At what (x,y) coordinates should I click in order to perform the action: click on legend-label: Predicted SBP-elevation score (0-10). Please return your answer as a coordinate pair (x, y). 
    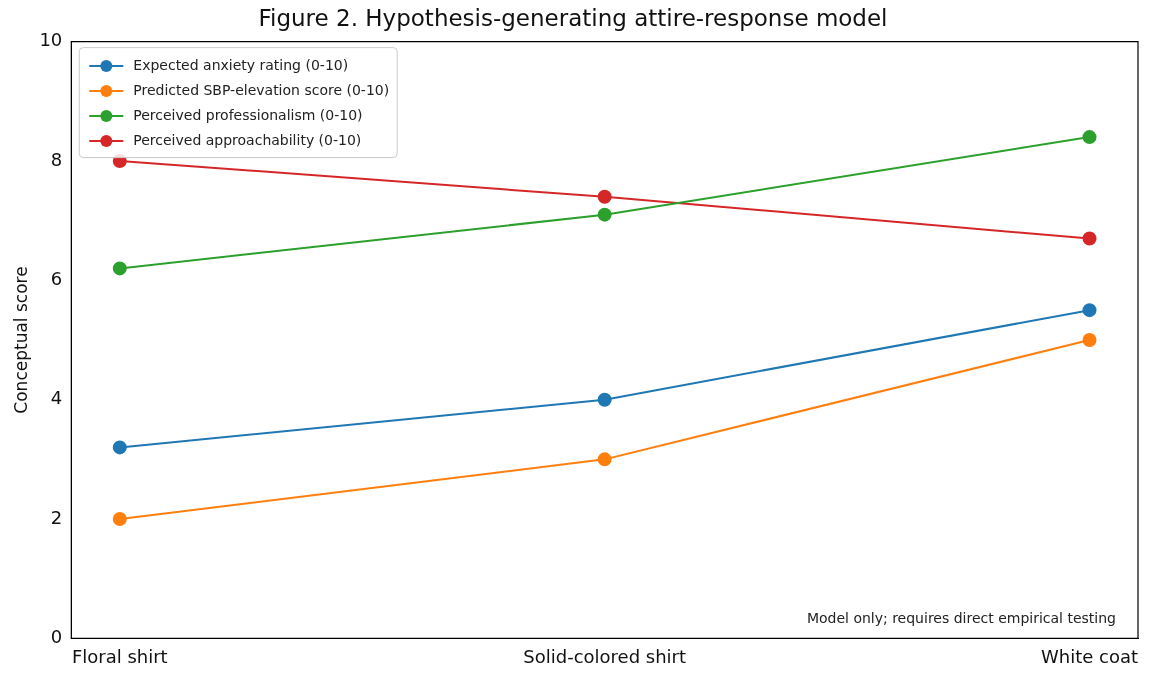
    Looking at the image, I should click on (261, 89).